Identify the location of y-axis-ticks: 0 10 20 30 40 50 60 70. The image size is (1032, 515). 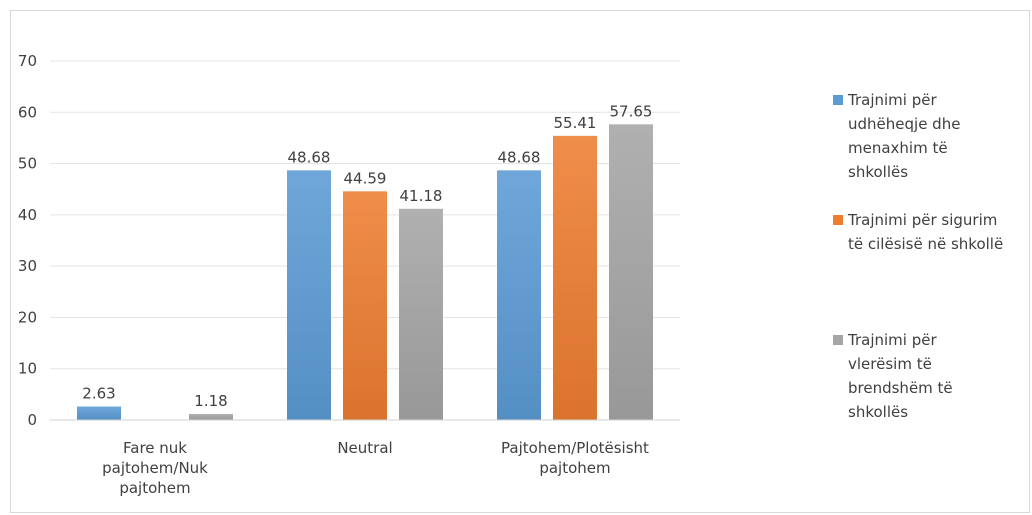
(27, 240).